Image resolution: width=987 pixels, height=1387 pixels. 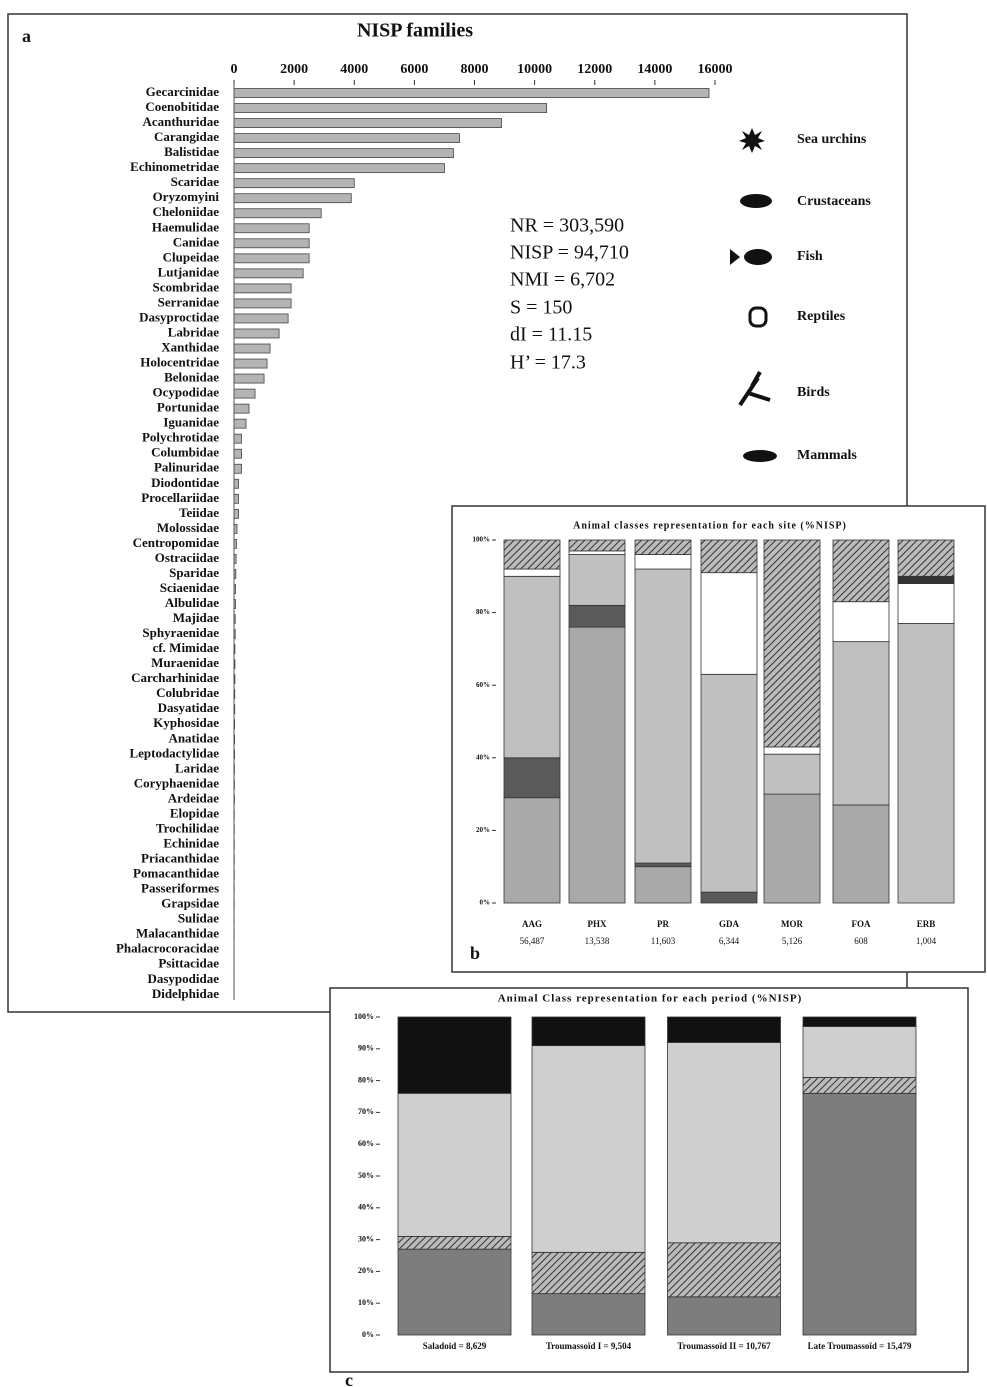 I want to click on category-label: Echinidae, so click(x=191, y=842).